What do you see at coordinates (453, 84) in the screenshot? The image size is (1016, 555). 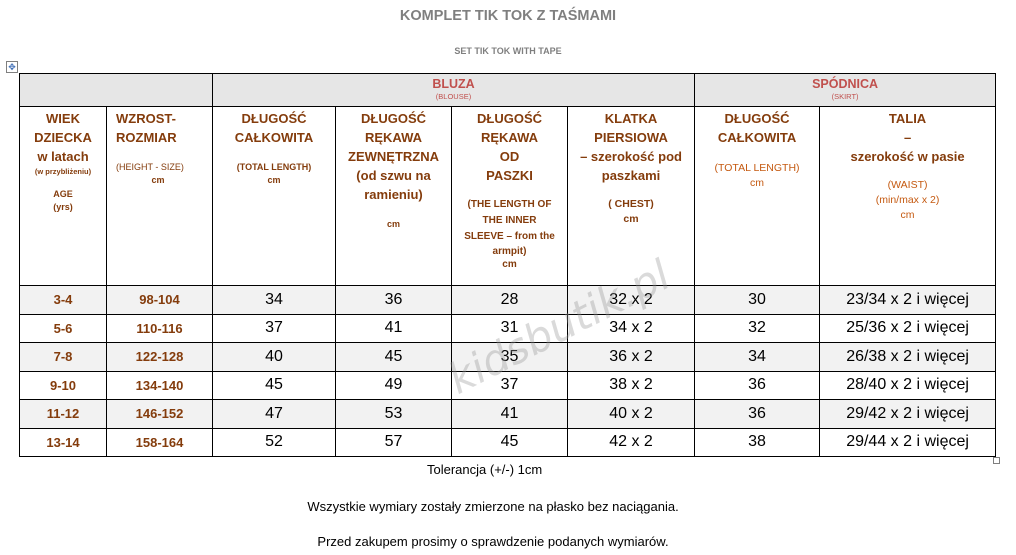 I see `group-label: BLUZA` at bounding box center [453, 84].